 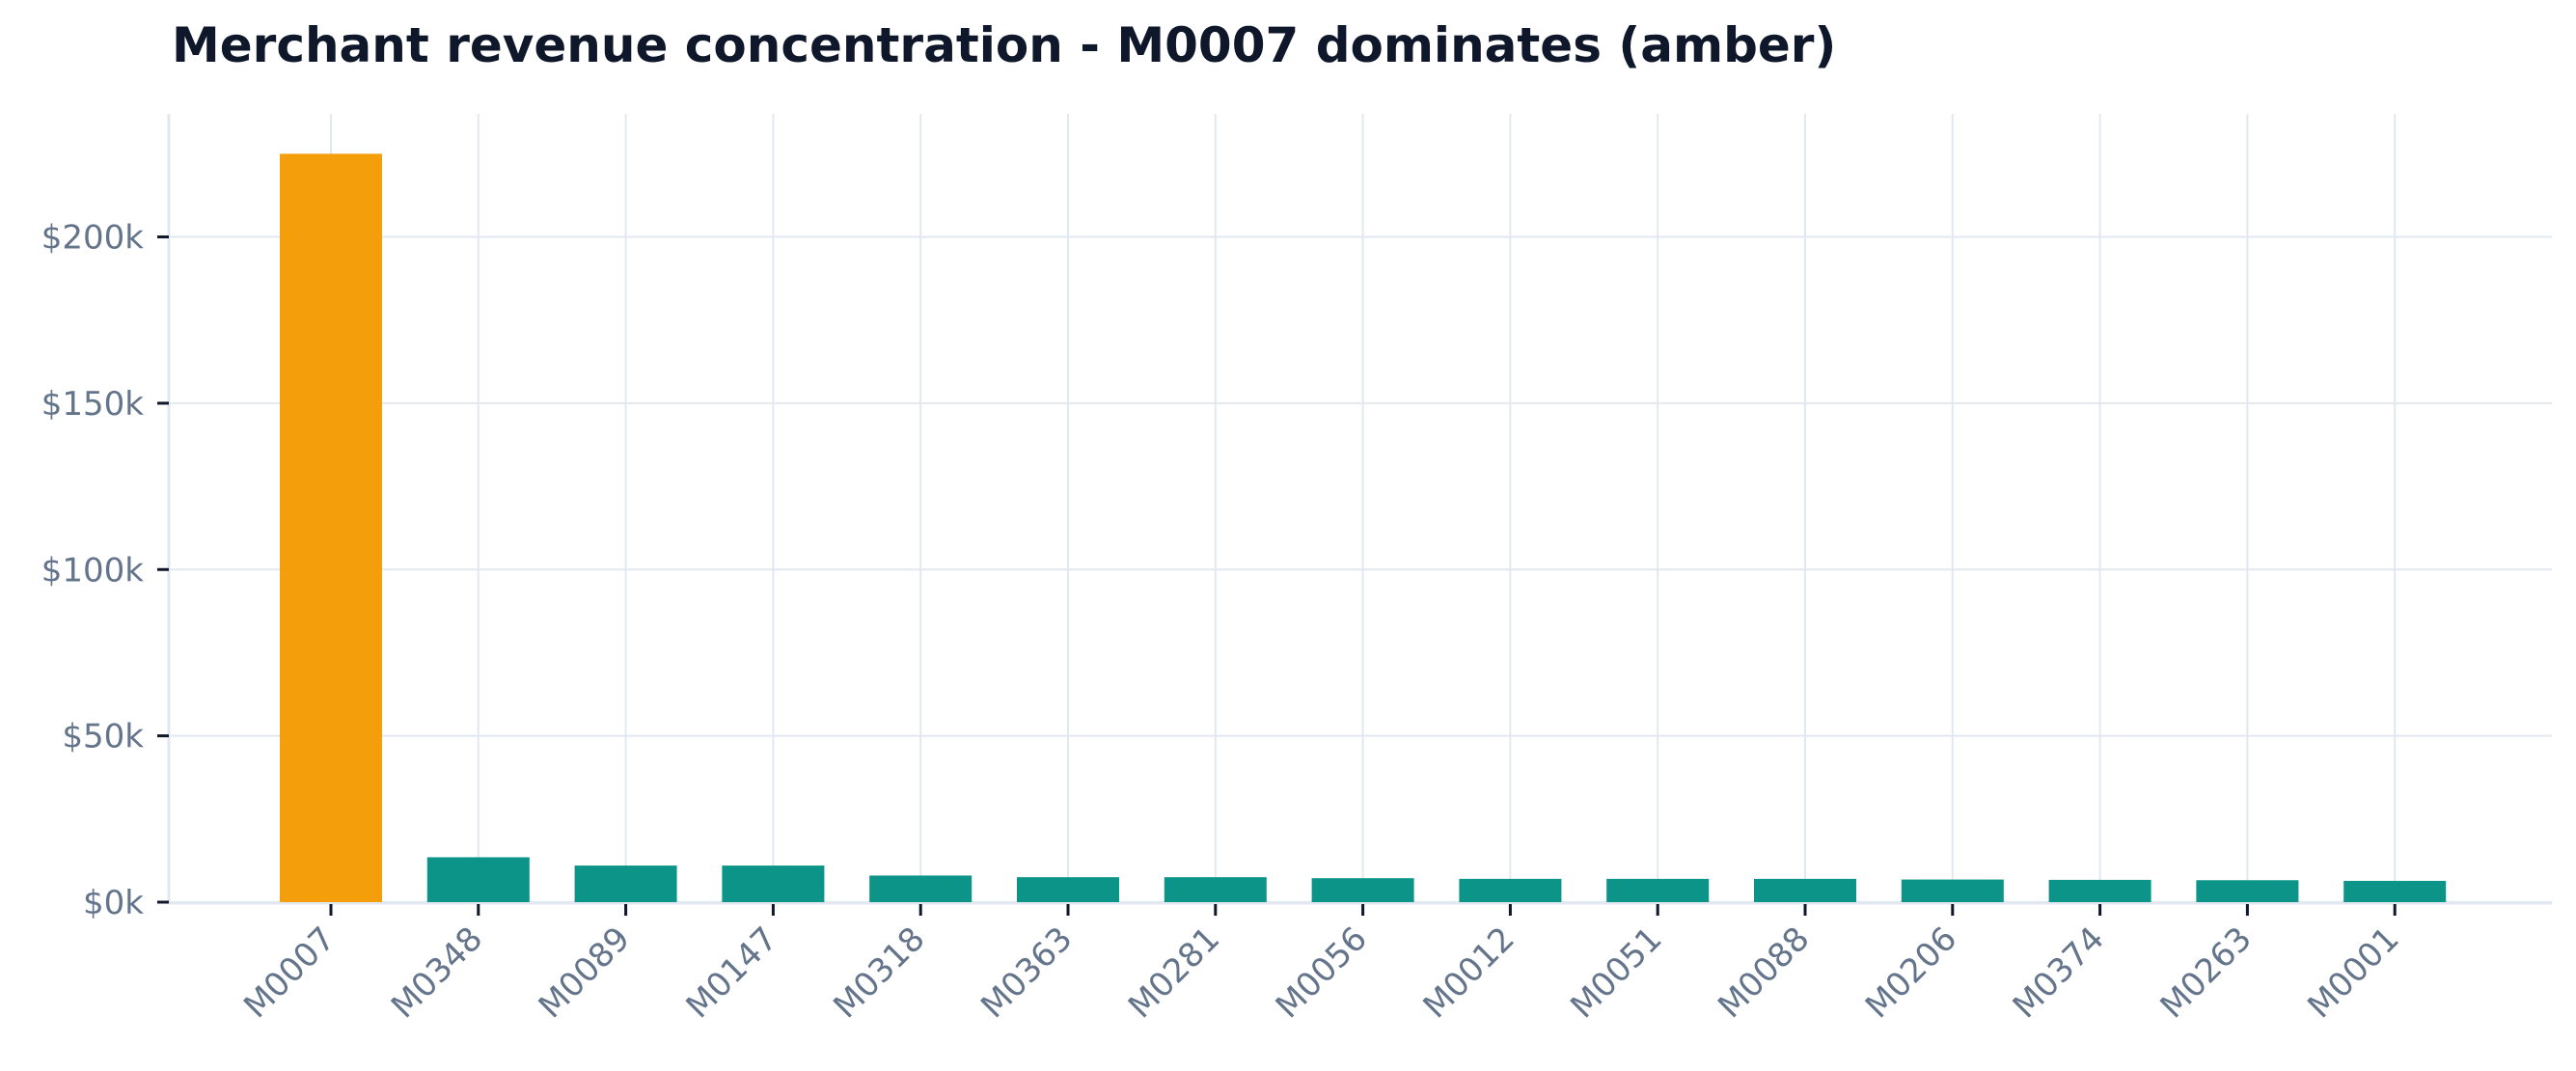 I want to click on x-tick-label: M0263, so click(x=2207, y=973).